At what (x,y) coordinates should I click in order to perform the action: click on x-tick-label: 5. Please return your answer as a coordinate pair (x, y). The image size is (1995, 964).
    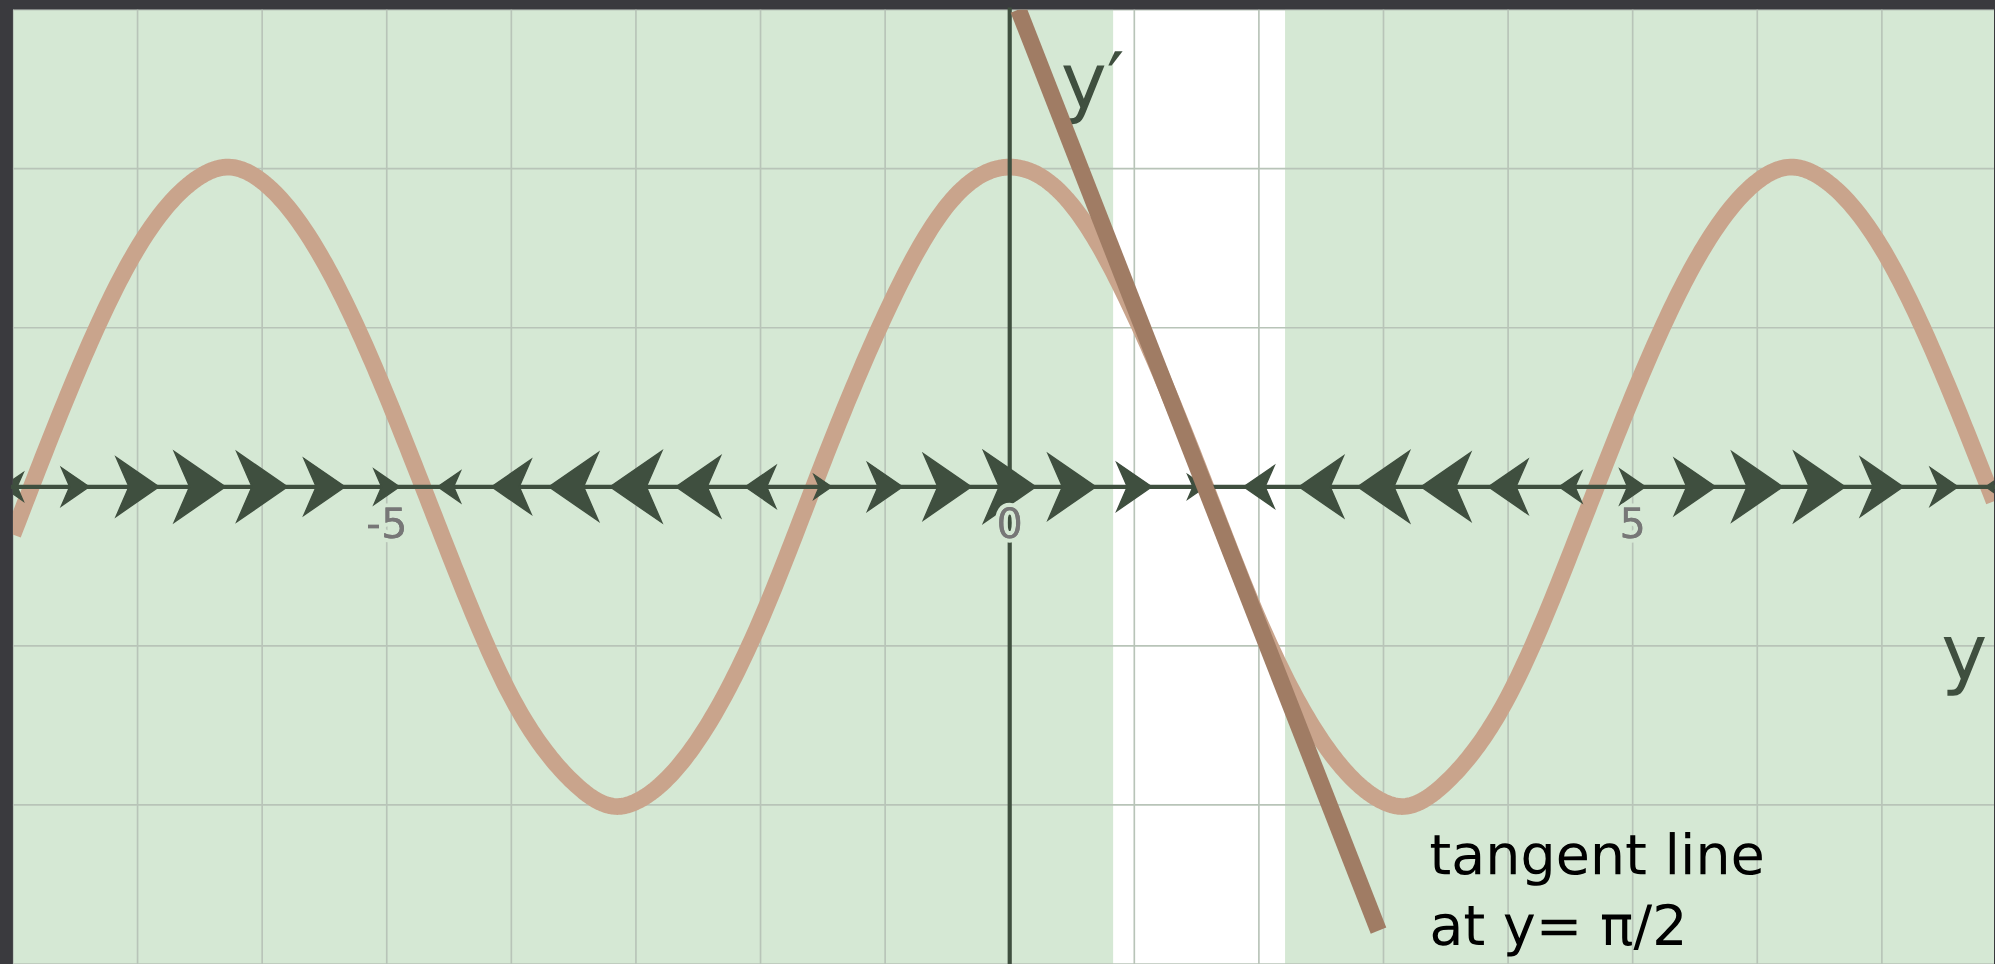
    Looking at the image, I should click on (1632, 523).